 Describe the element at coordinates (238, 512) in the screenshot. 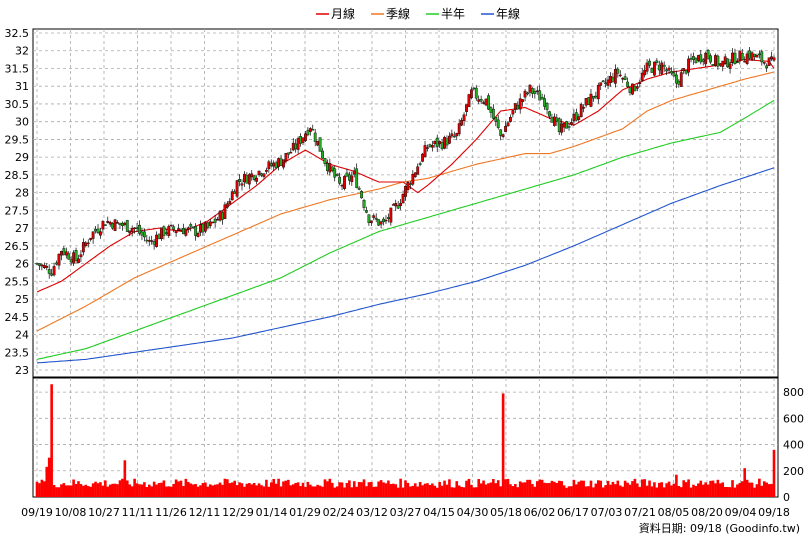

I see `date-tick-6: 12/29` at that location.